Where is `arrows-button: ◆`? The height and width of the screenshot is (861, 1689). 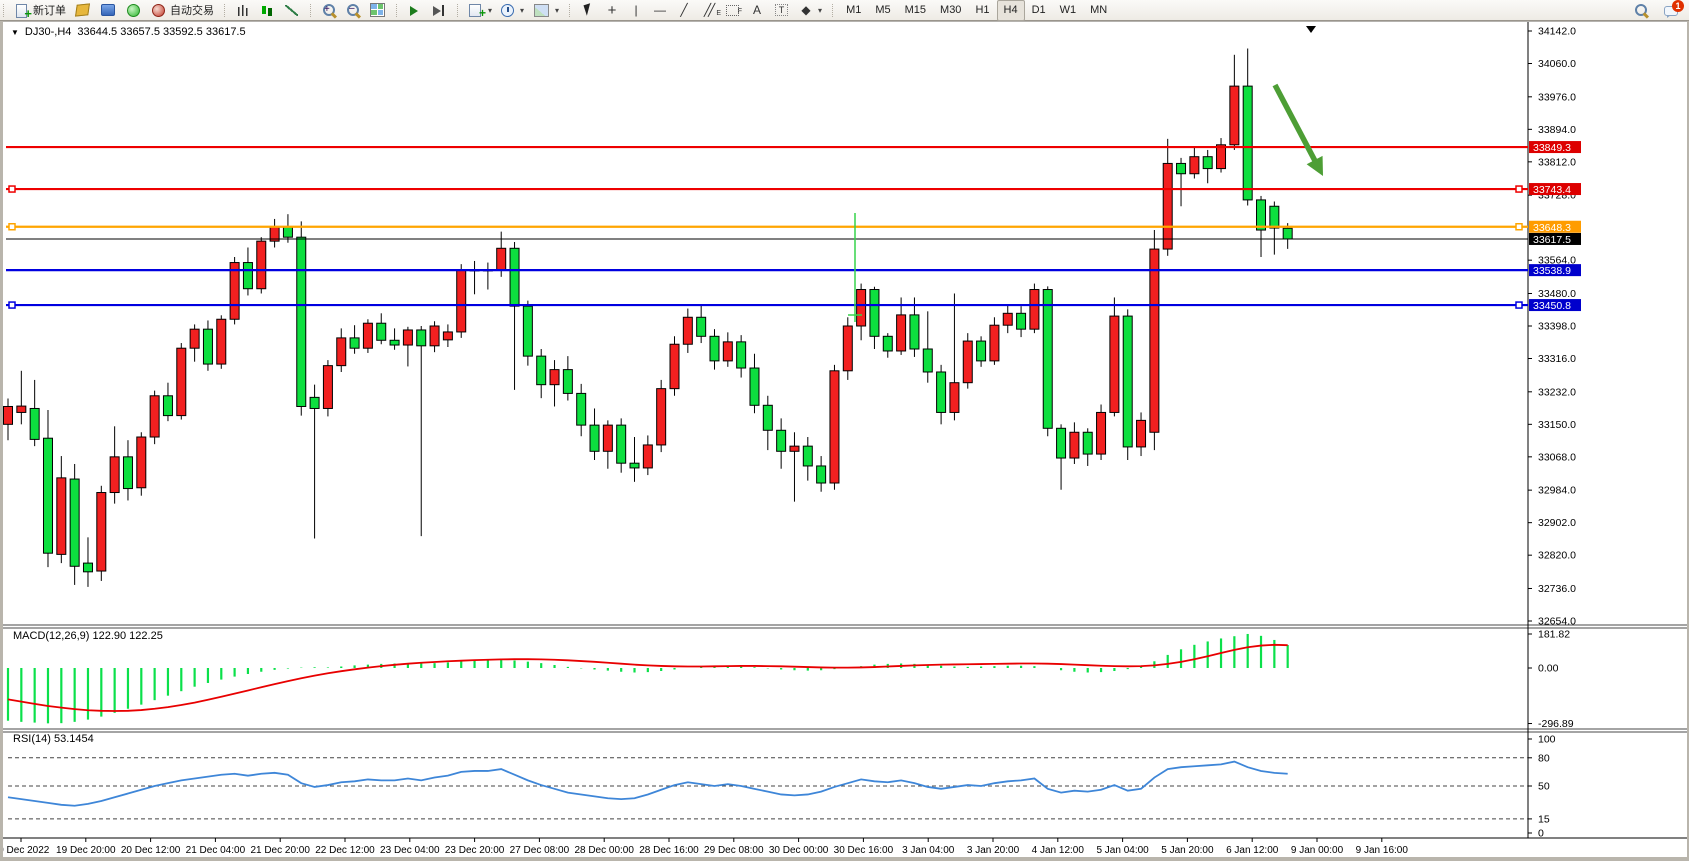 arrows-button: ◆ is located at coordinates (810, 10).